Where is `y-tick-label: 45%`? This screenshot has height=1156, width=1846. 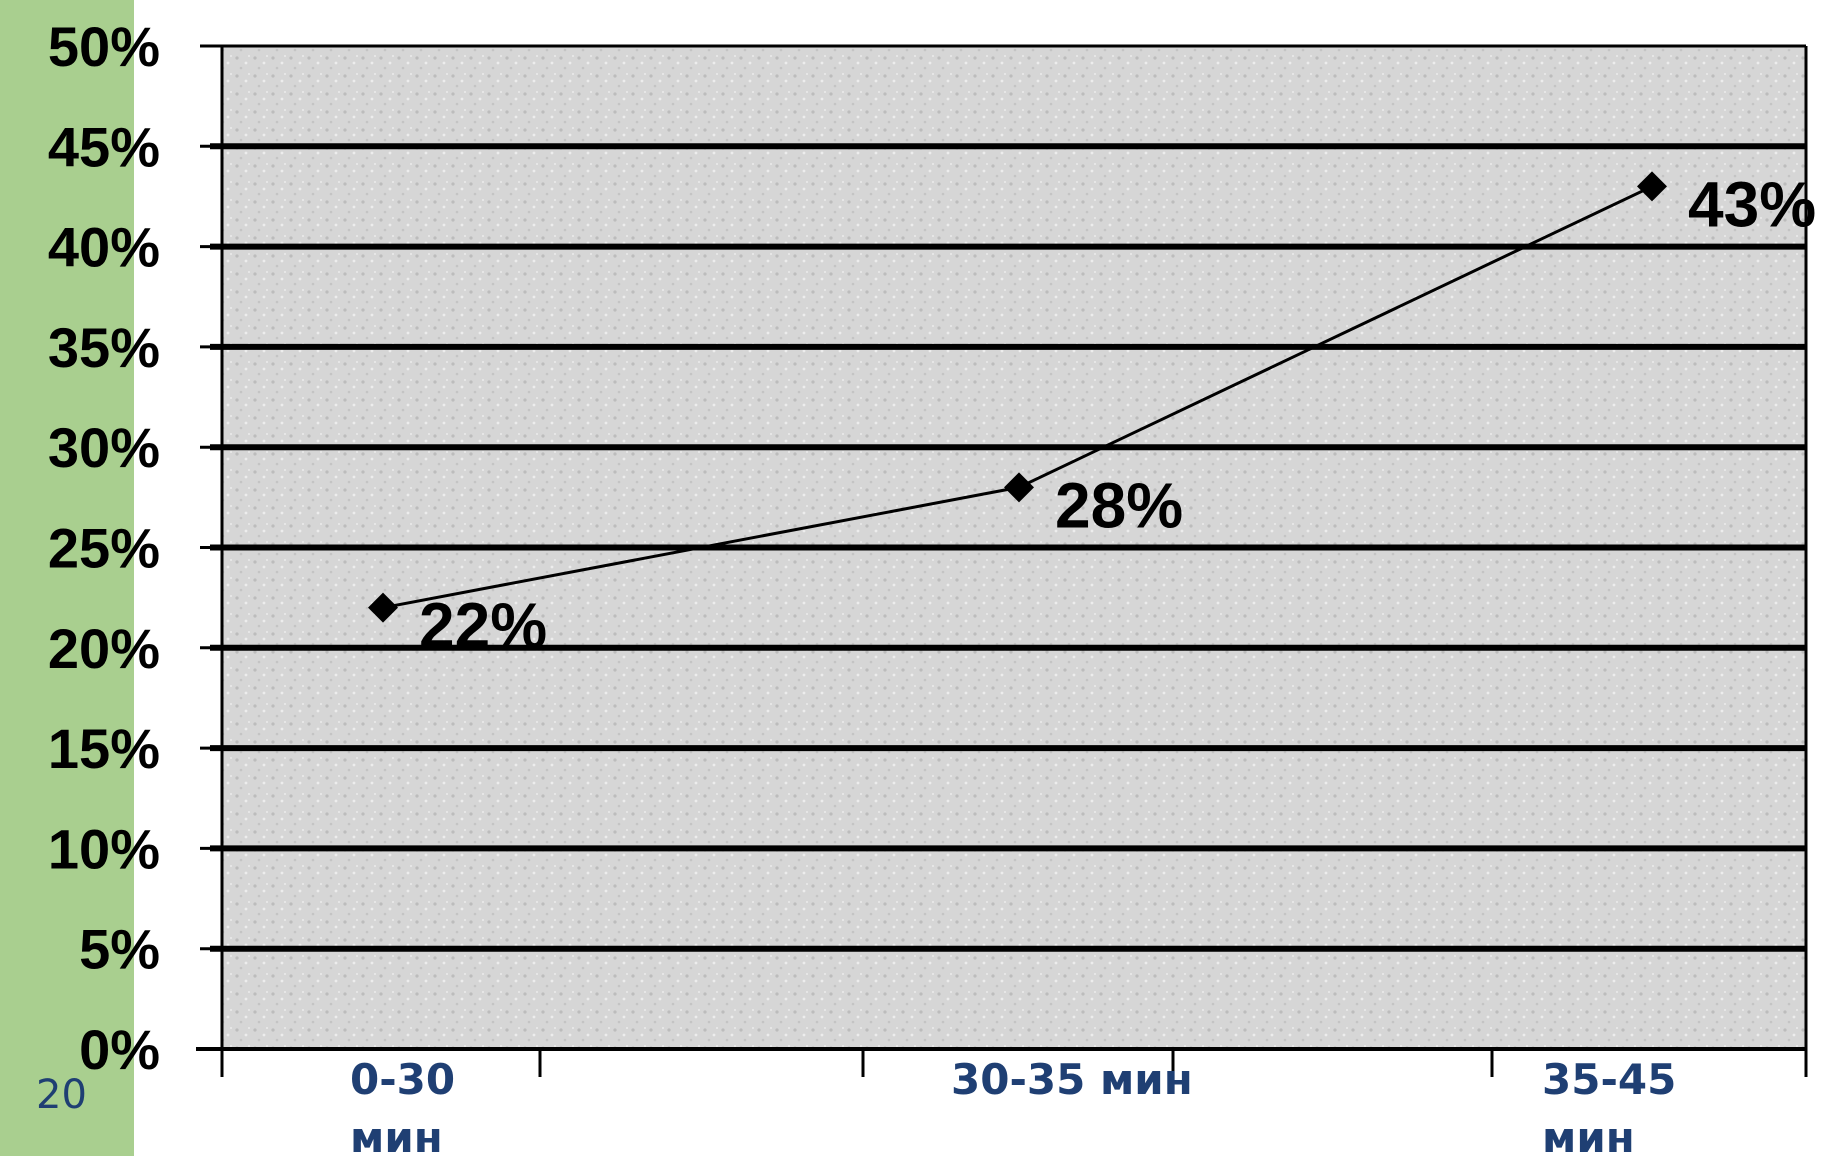 y-tick-label: 45% is located at coordinates (104, 146).